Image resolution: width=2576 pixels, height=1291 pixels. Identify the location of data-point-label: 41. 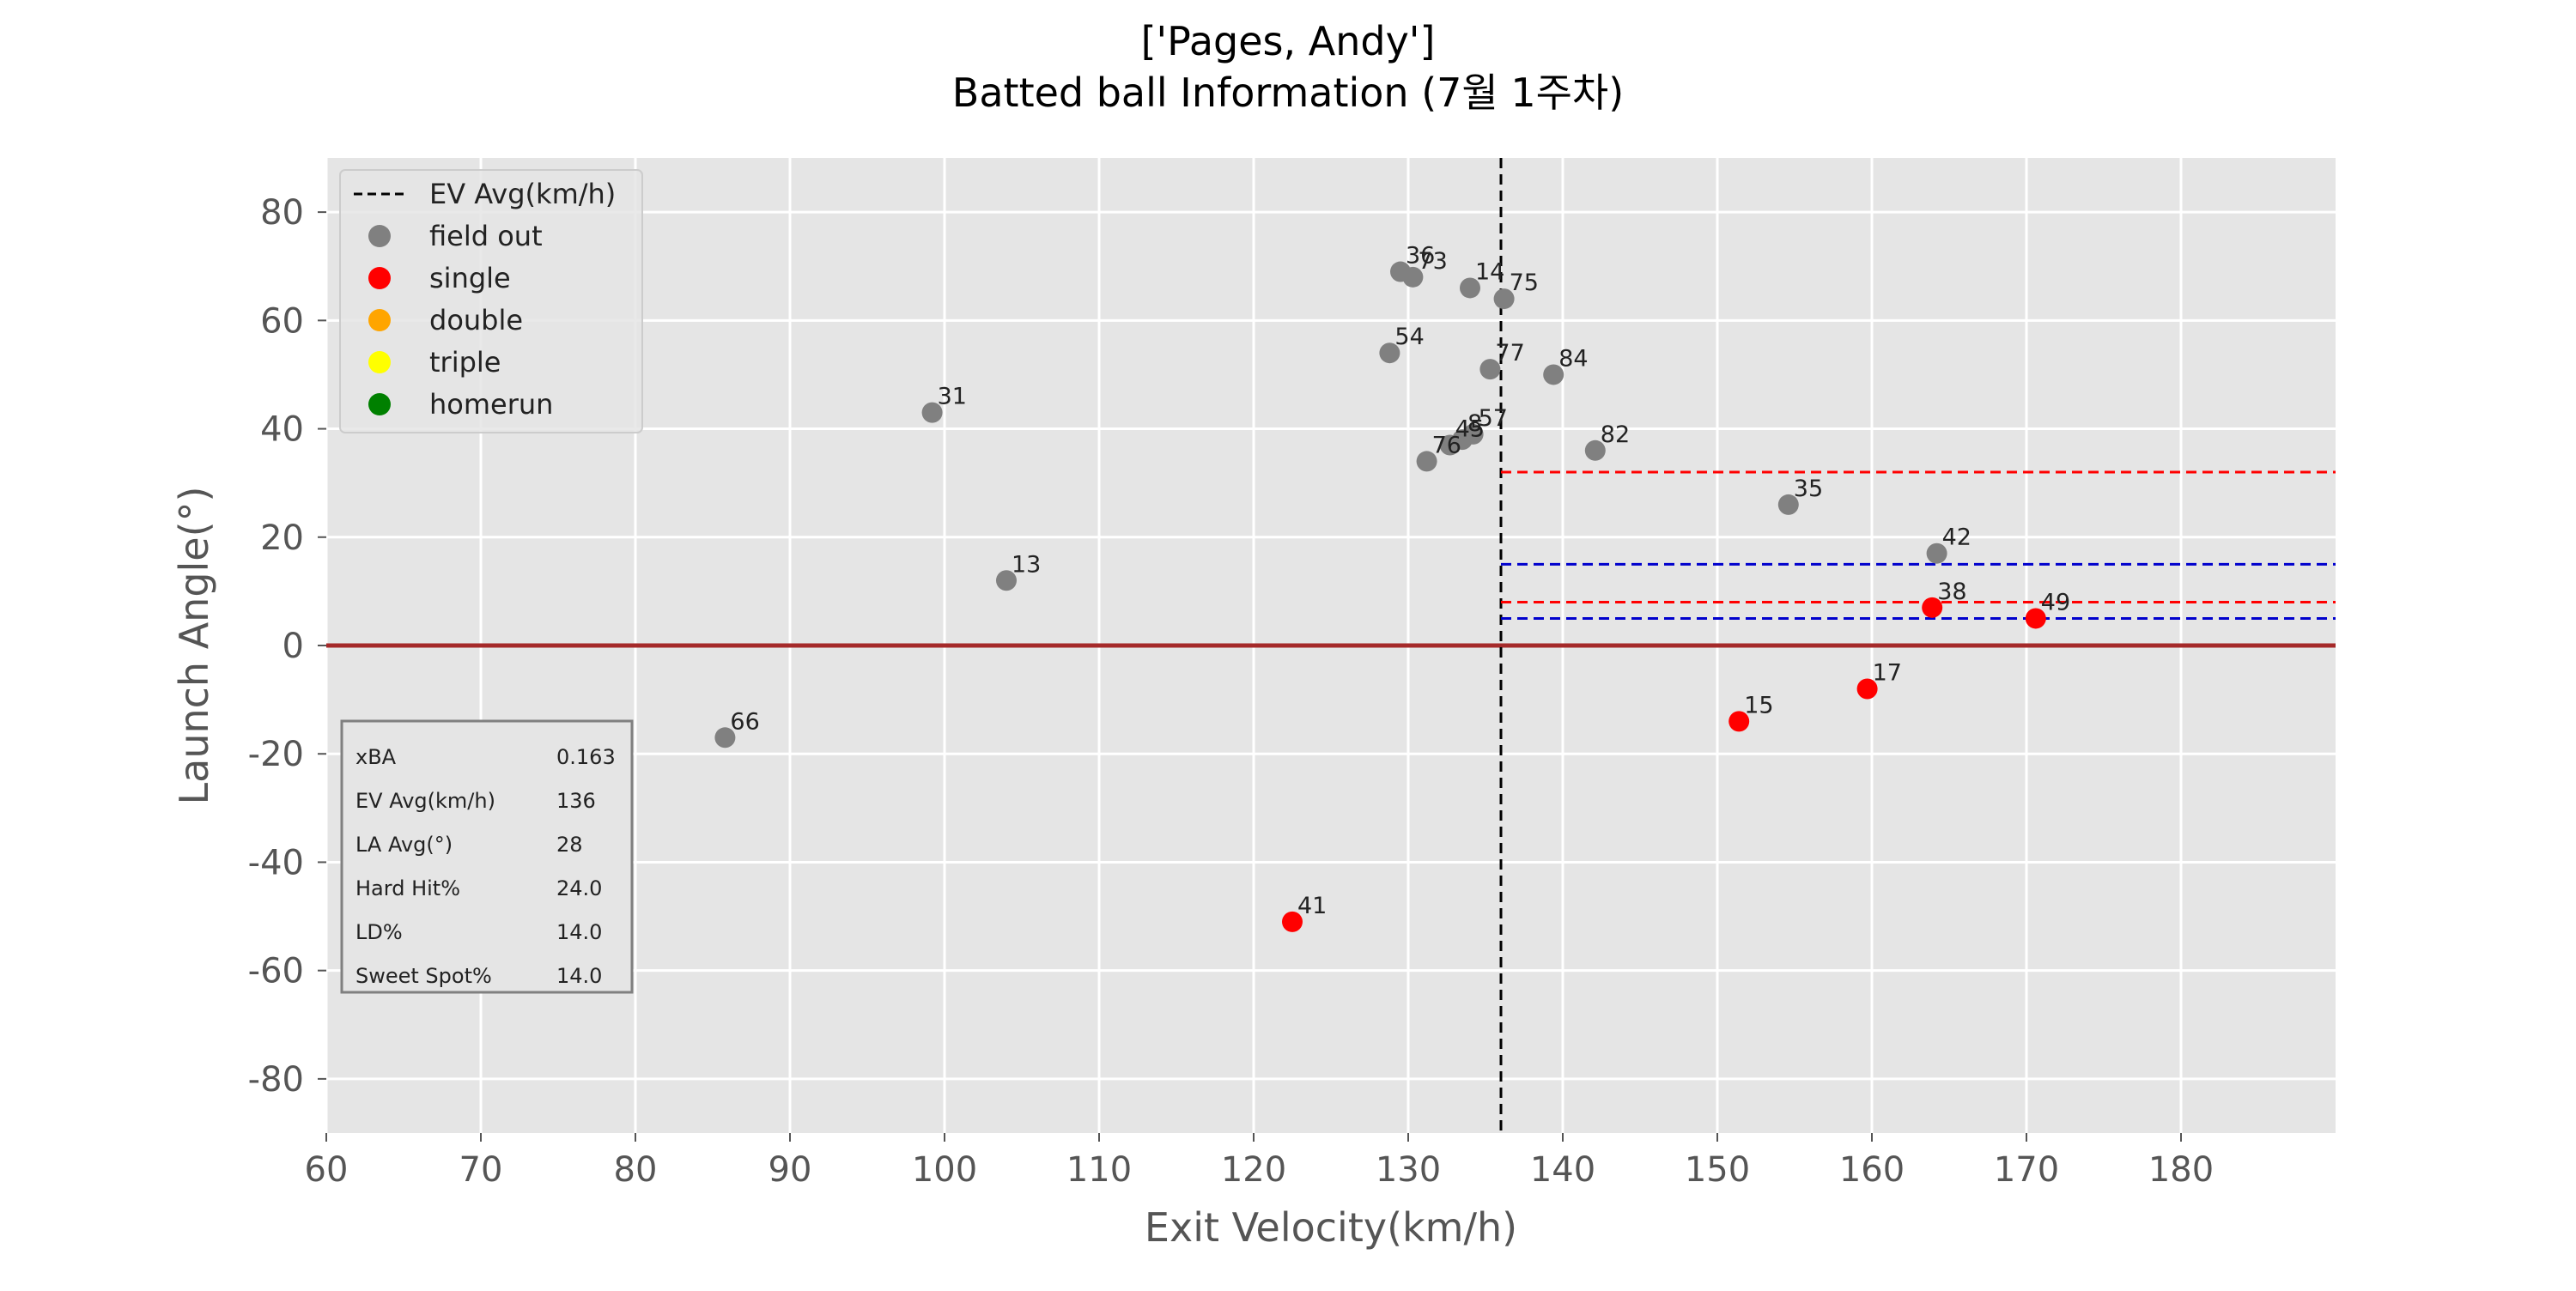
(1312, 906).